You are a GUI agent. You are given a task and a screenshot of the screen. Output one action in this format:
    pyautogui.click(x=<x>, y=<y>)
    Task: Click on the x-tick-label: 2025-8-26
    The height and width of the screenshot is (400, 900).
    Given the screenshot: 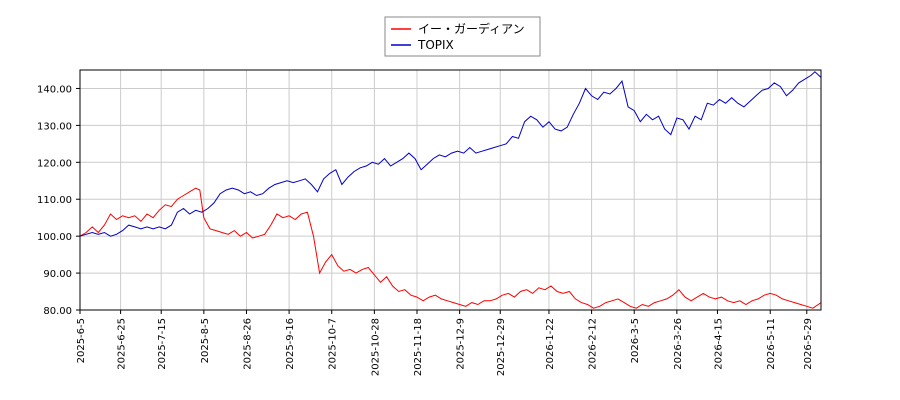 What is the action you would take?
    pyautogui.click(x=247, y=344)
    